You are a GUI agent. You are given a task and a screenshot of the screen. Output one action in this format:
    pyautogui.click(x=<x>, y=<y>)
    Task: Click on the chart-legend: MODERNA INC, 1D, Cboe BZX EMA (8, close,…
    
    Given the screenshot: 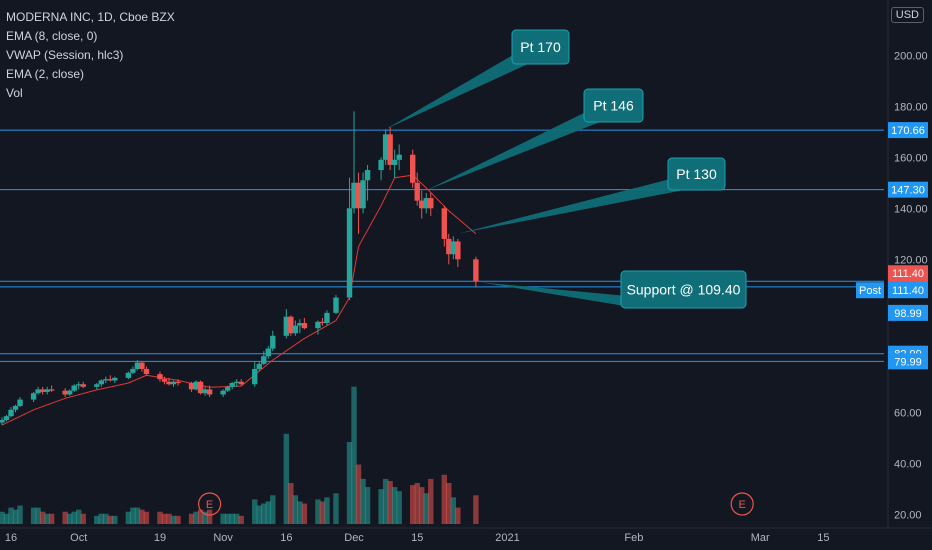 What is the action you would take?
    pyautogui.click(x=90, y=55)
    